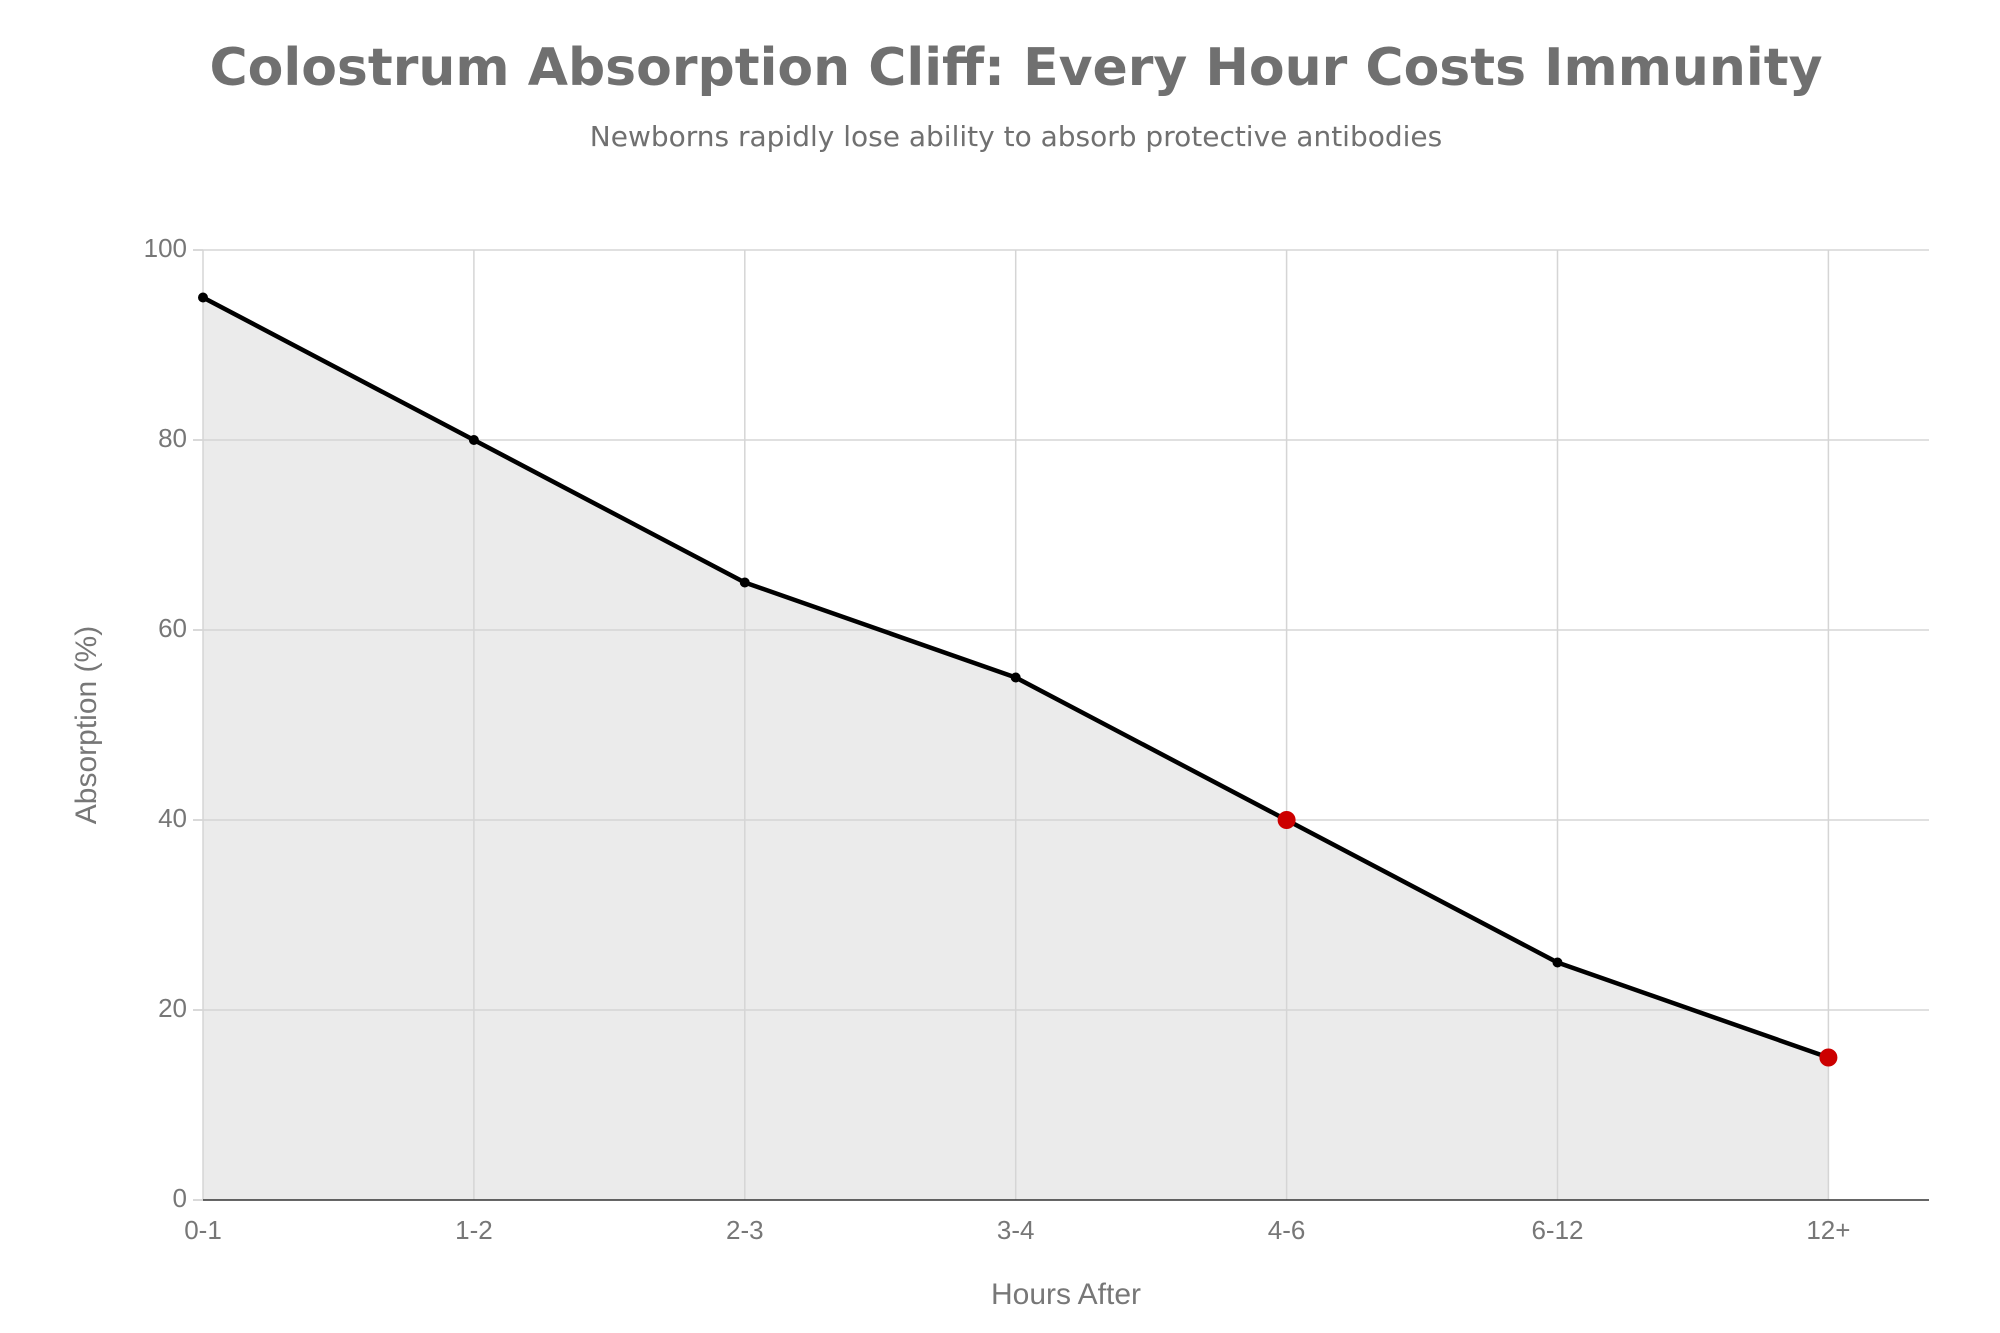 This screenshot has width=2000, height=1333. What do you see at coordinates (172, 628) in the screenshot?
I see `y-tick-label: 60` at bounding box center [172, 628].